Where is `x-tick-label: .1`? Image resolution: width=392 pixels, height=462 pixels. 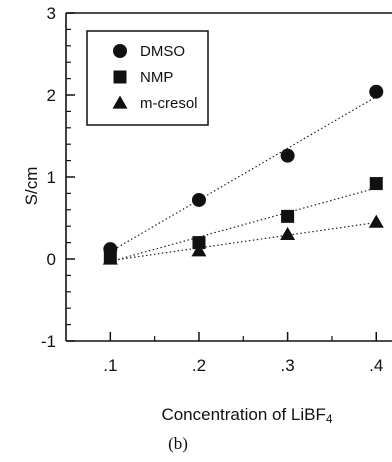
x-tick-label: .1 is located at coordinates (110, 365).